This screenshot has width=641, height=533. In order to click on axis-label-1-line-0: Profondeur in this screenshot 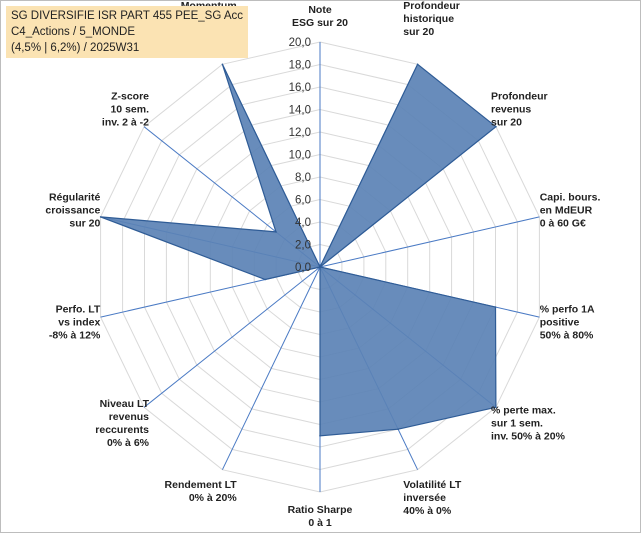, I will do `click(431, 6)`.